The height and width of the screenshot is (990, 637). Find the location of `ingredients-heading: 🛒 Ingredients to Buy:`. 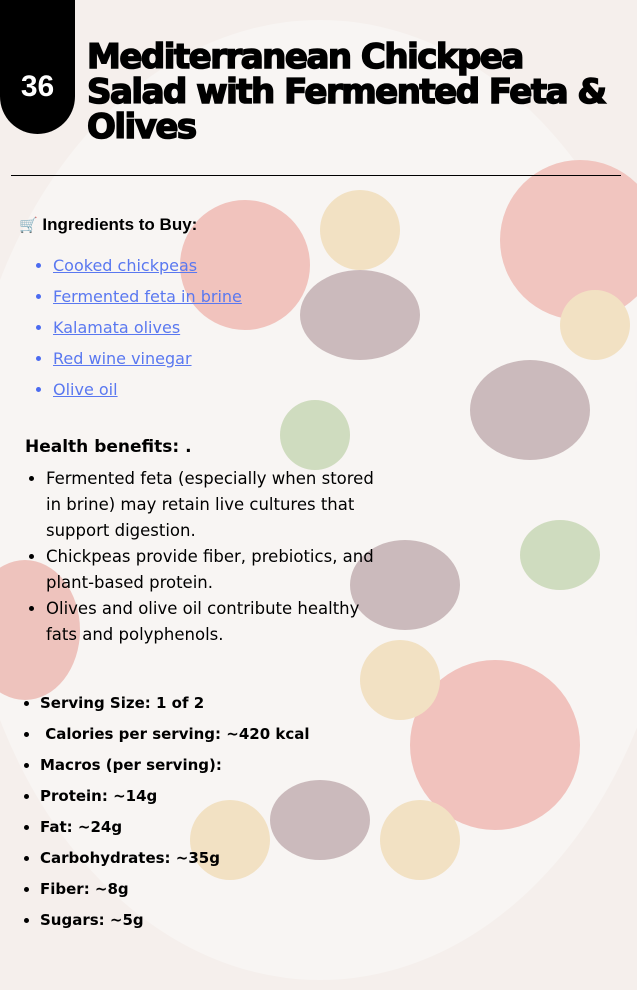

ingredients-heading: 🛒 Ingredients to Buy: is located at coordinates (108, 225).